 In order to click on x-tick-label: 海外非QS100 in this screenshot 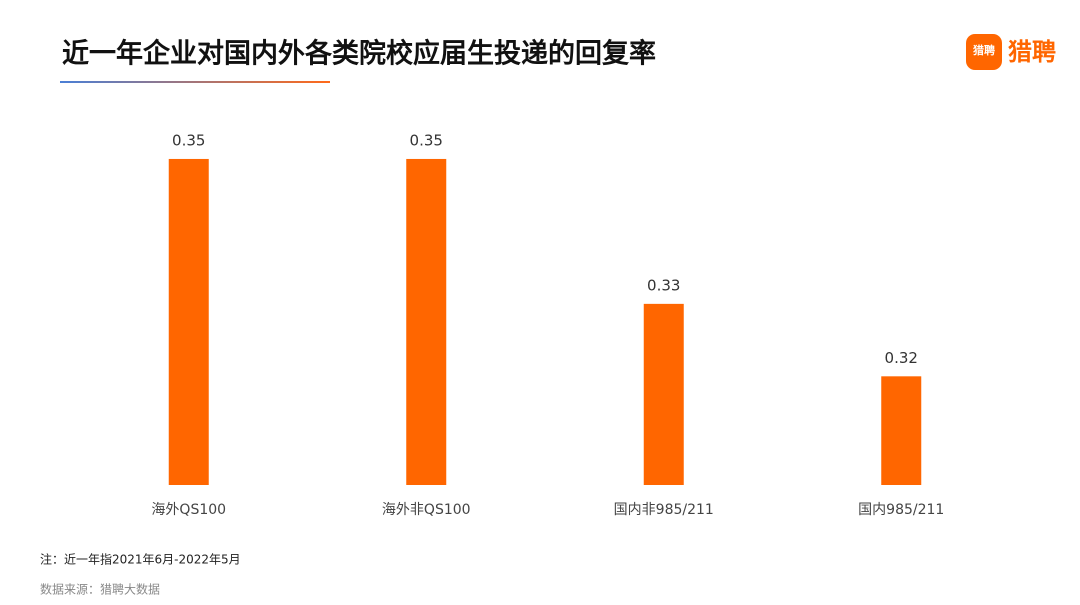, I will do `click(426, 510)`.